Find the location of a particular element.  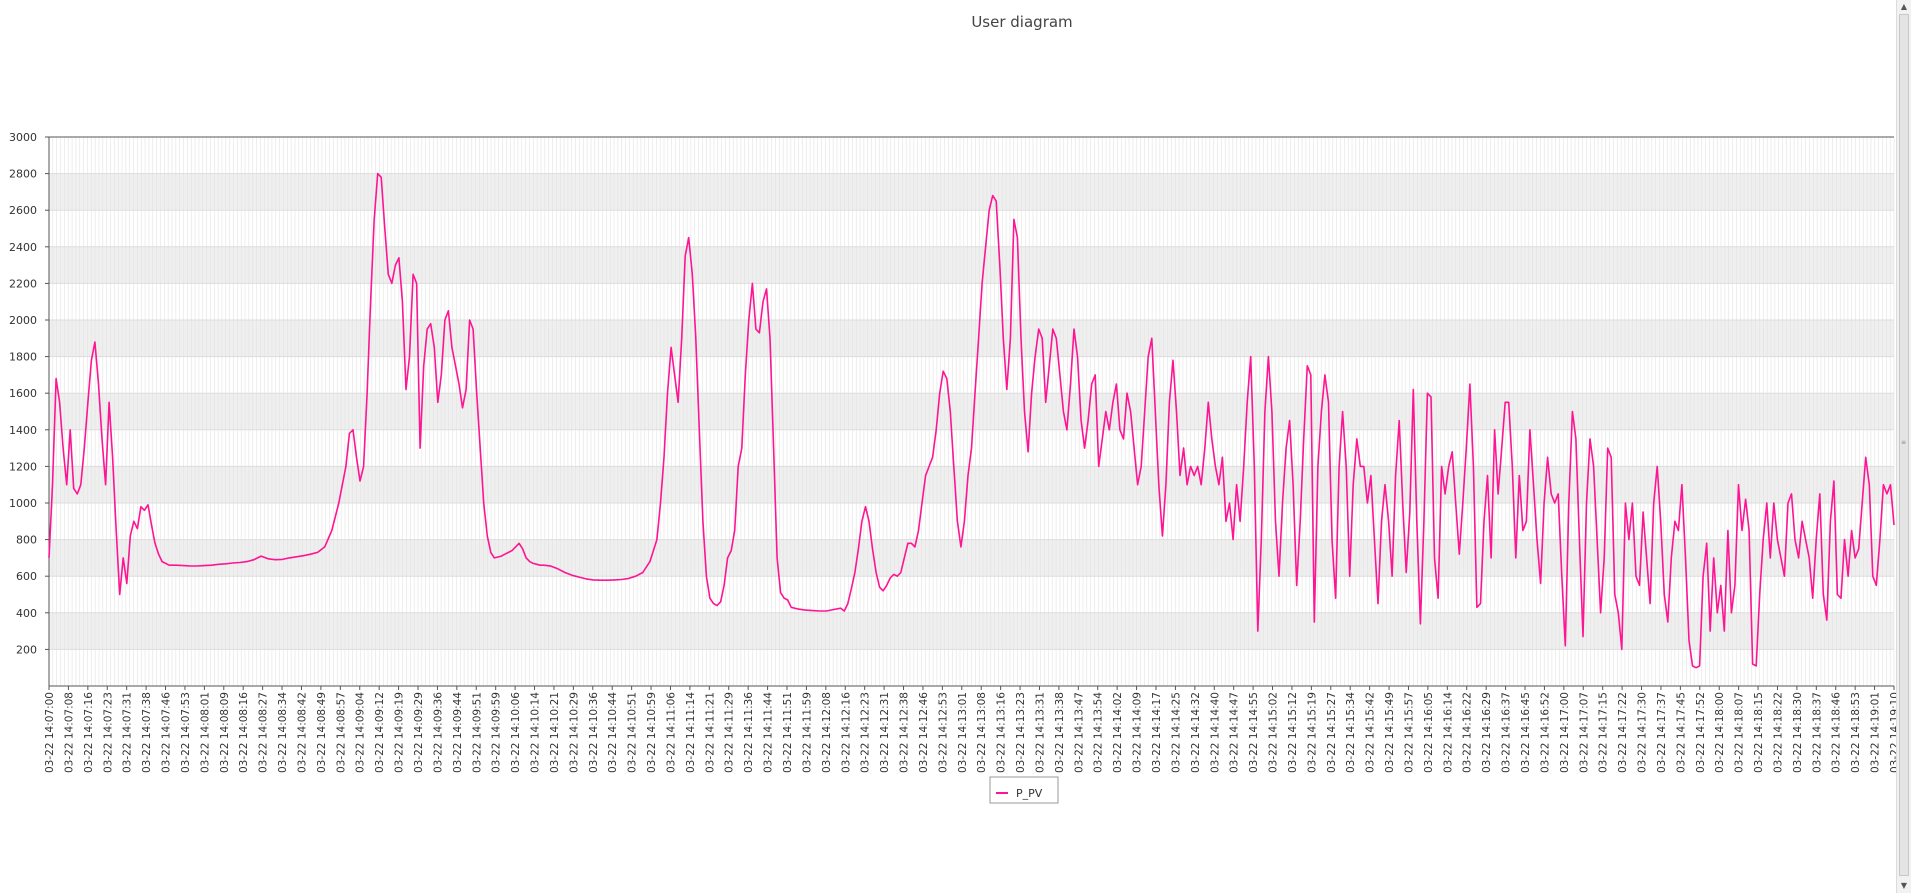

y-tick-label: 1400 is located at coordinates (23, 430).